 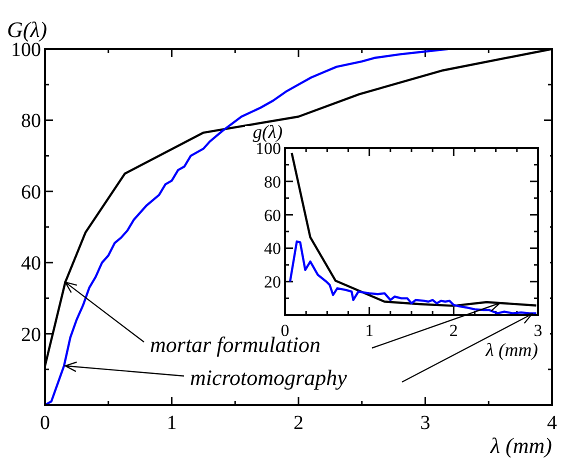 What do you see at coordinates (552, 423) in the screenshot?
I see `x-tick-label: 4` at bounding box center [552, 423].